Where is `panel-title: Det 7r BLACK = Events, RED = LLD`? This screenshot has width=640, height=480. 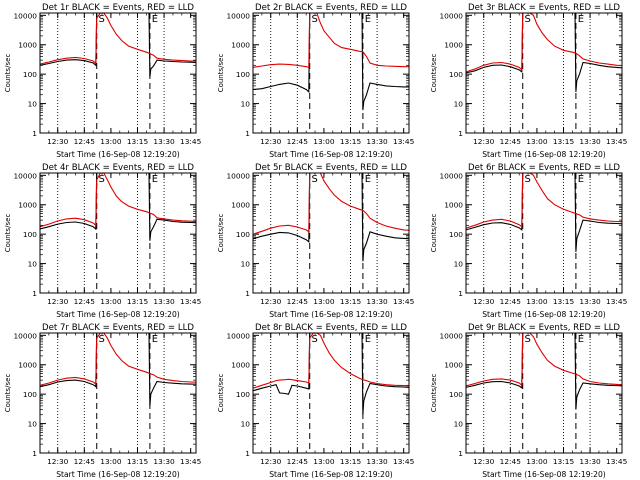 panel-title: Det 7r BLACK = Events, RED = LLD is located at coordinates (118, 328).